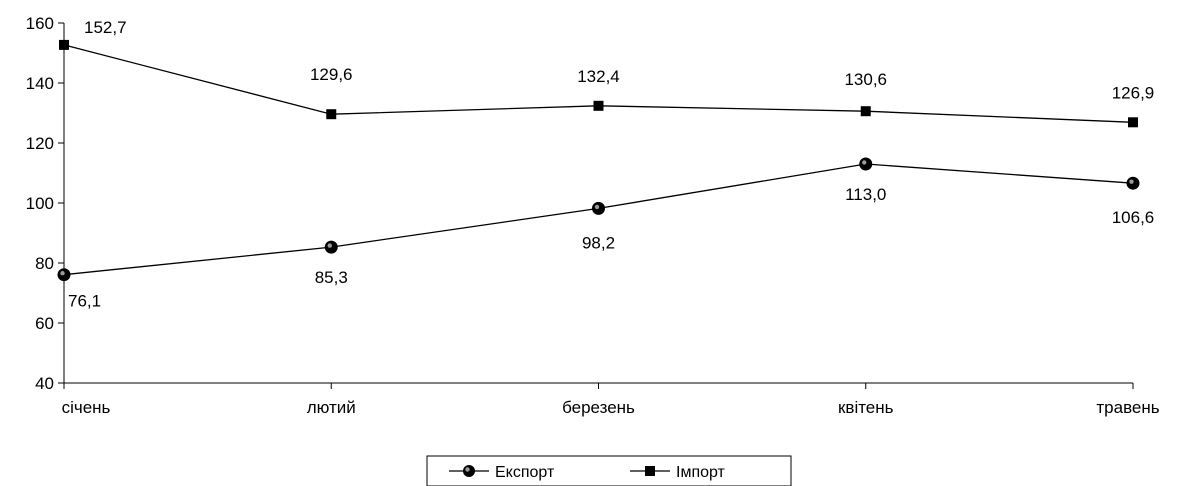  What do you see at coordinates (331, 74) in the screenshot?
I see `import-data-label: 129,6` at bounding box center [331, 74].